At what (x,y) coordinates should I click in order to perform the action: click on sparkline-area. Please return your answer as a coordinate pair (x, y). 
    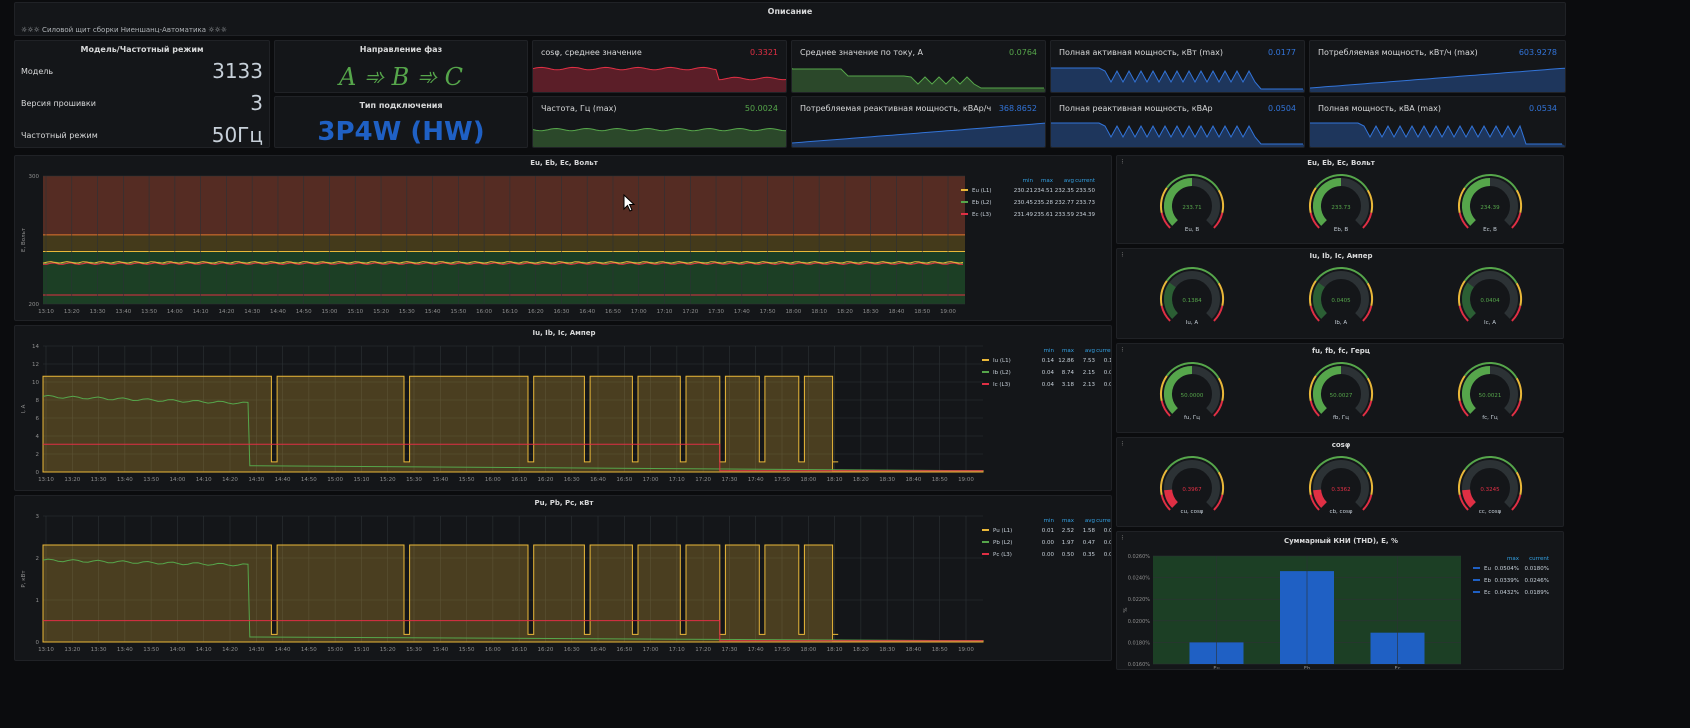
    Looking at the image, I should click on (1437, 135).